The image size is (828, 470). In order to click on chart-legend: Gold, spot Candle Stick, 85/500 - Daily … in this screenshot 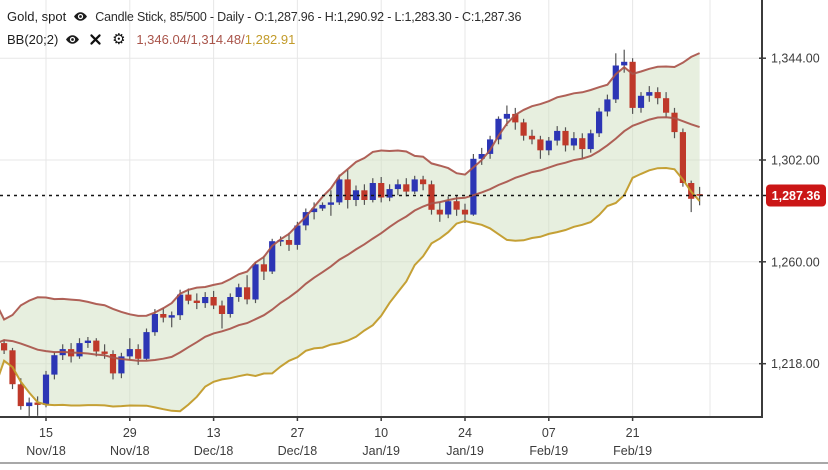, I will do `click(264, 28)`.